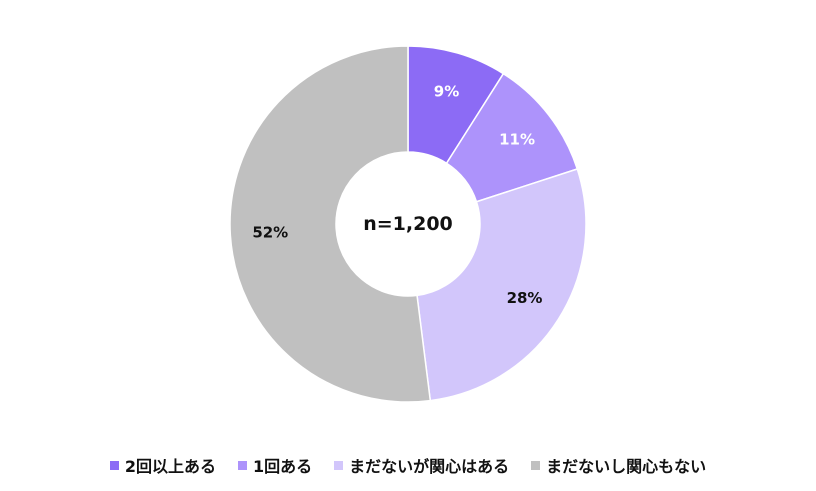 The image size is (816, 491). I want to click on legend: 2回以上ある 1回ある まだないが関心はある まだないし関心もない, so click(408, 465).